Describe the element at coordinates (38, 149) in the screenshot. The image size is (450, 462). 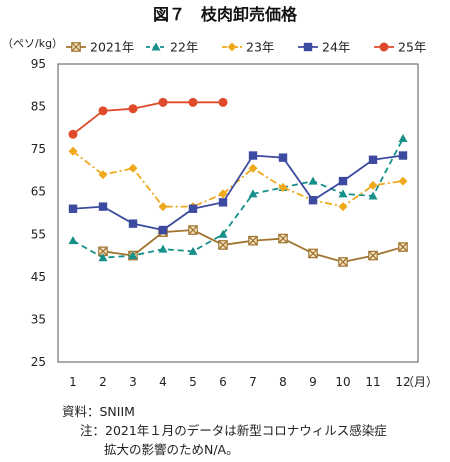
I see `y-tick-label-5: 75` at that location.